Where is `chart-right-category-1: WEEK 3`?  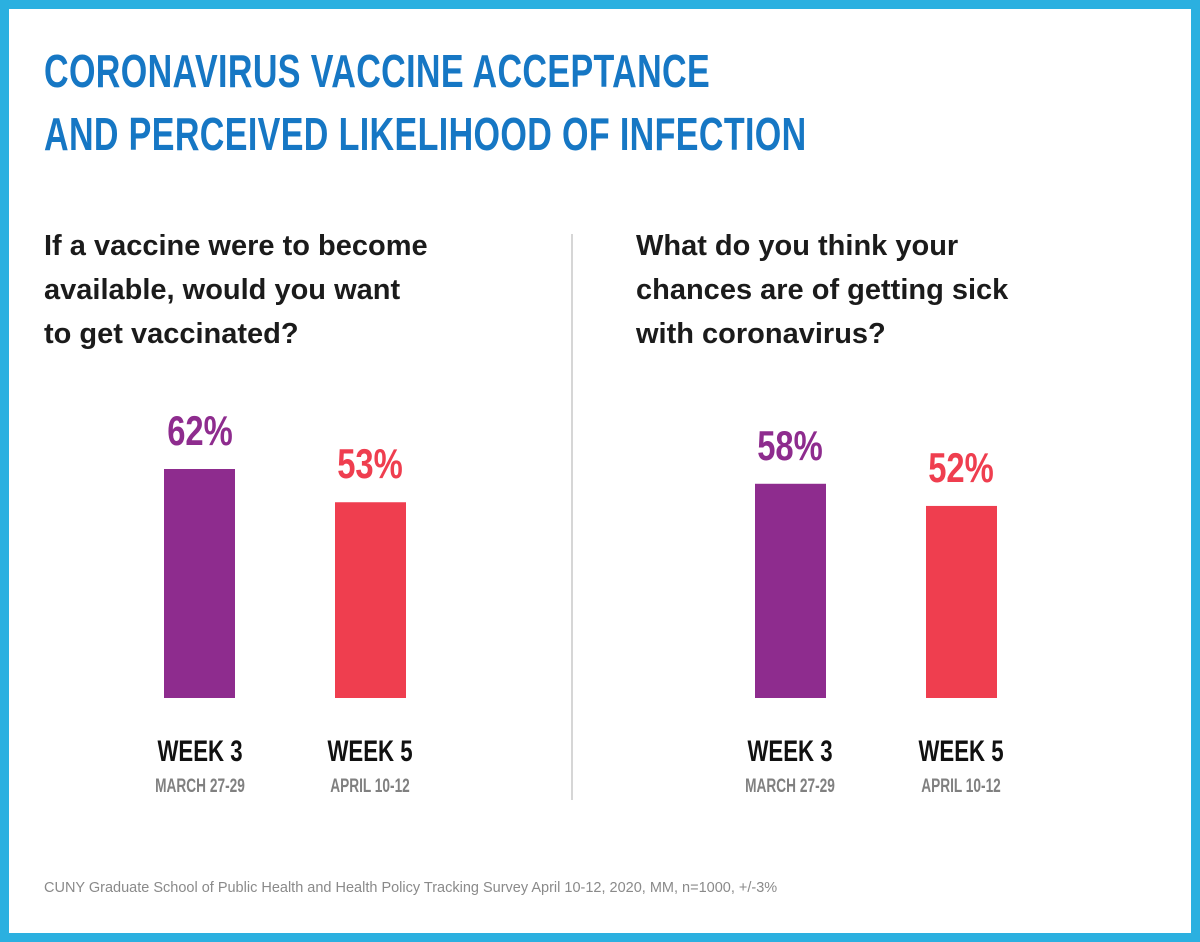 chart-right-category-1: WEEK 3 is located at coordinates (789, 751).